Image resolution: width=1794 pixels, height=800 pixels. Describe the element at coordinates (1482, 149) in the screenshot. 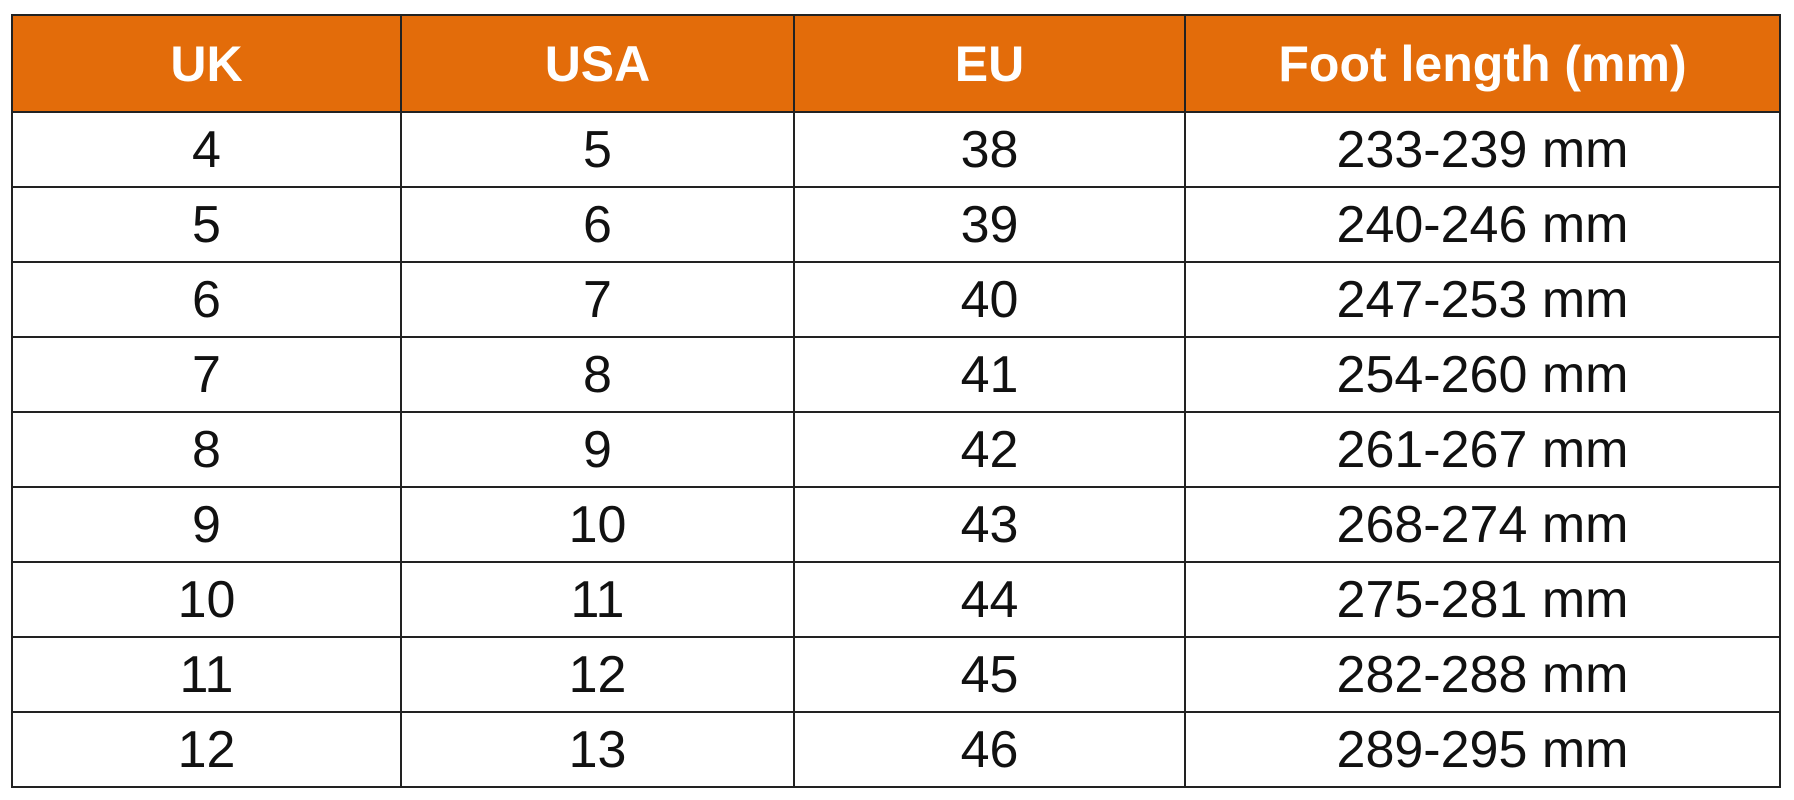

I see `table-cell: 233-239 mm` at that location.